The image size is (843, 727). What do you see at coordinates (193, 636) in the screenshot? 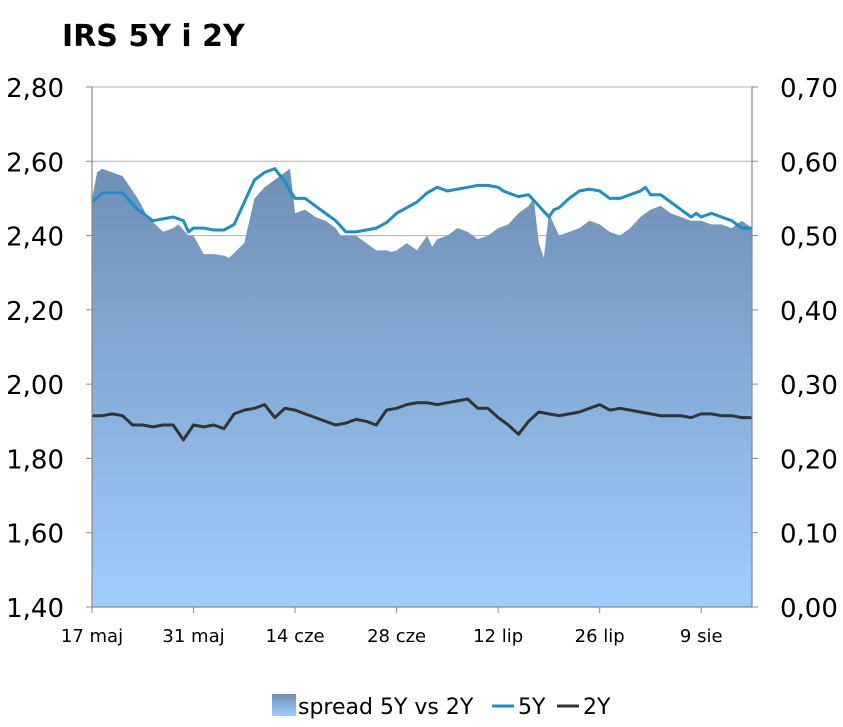
I see `x-tick-label: 31 maj` at bounding box center [193, 636].